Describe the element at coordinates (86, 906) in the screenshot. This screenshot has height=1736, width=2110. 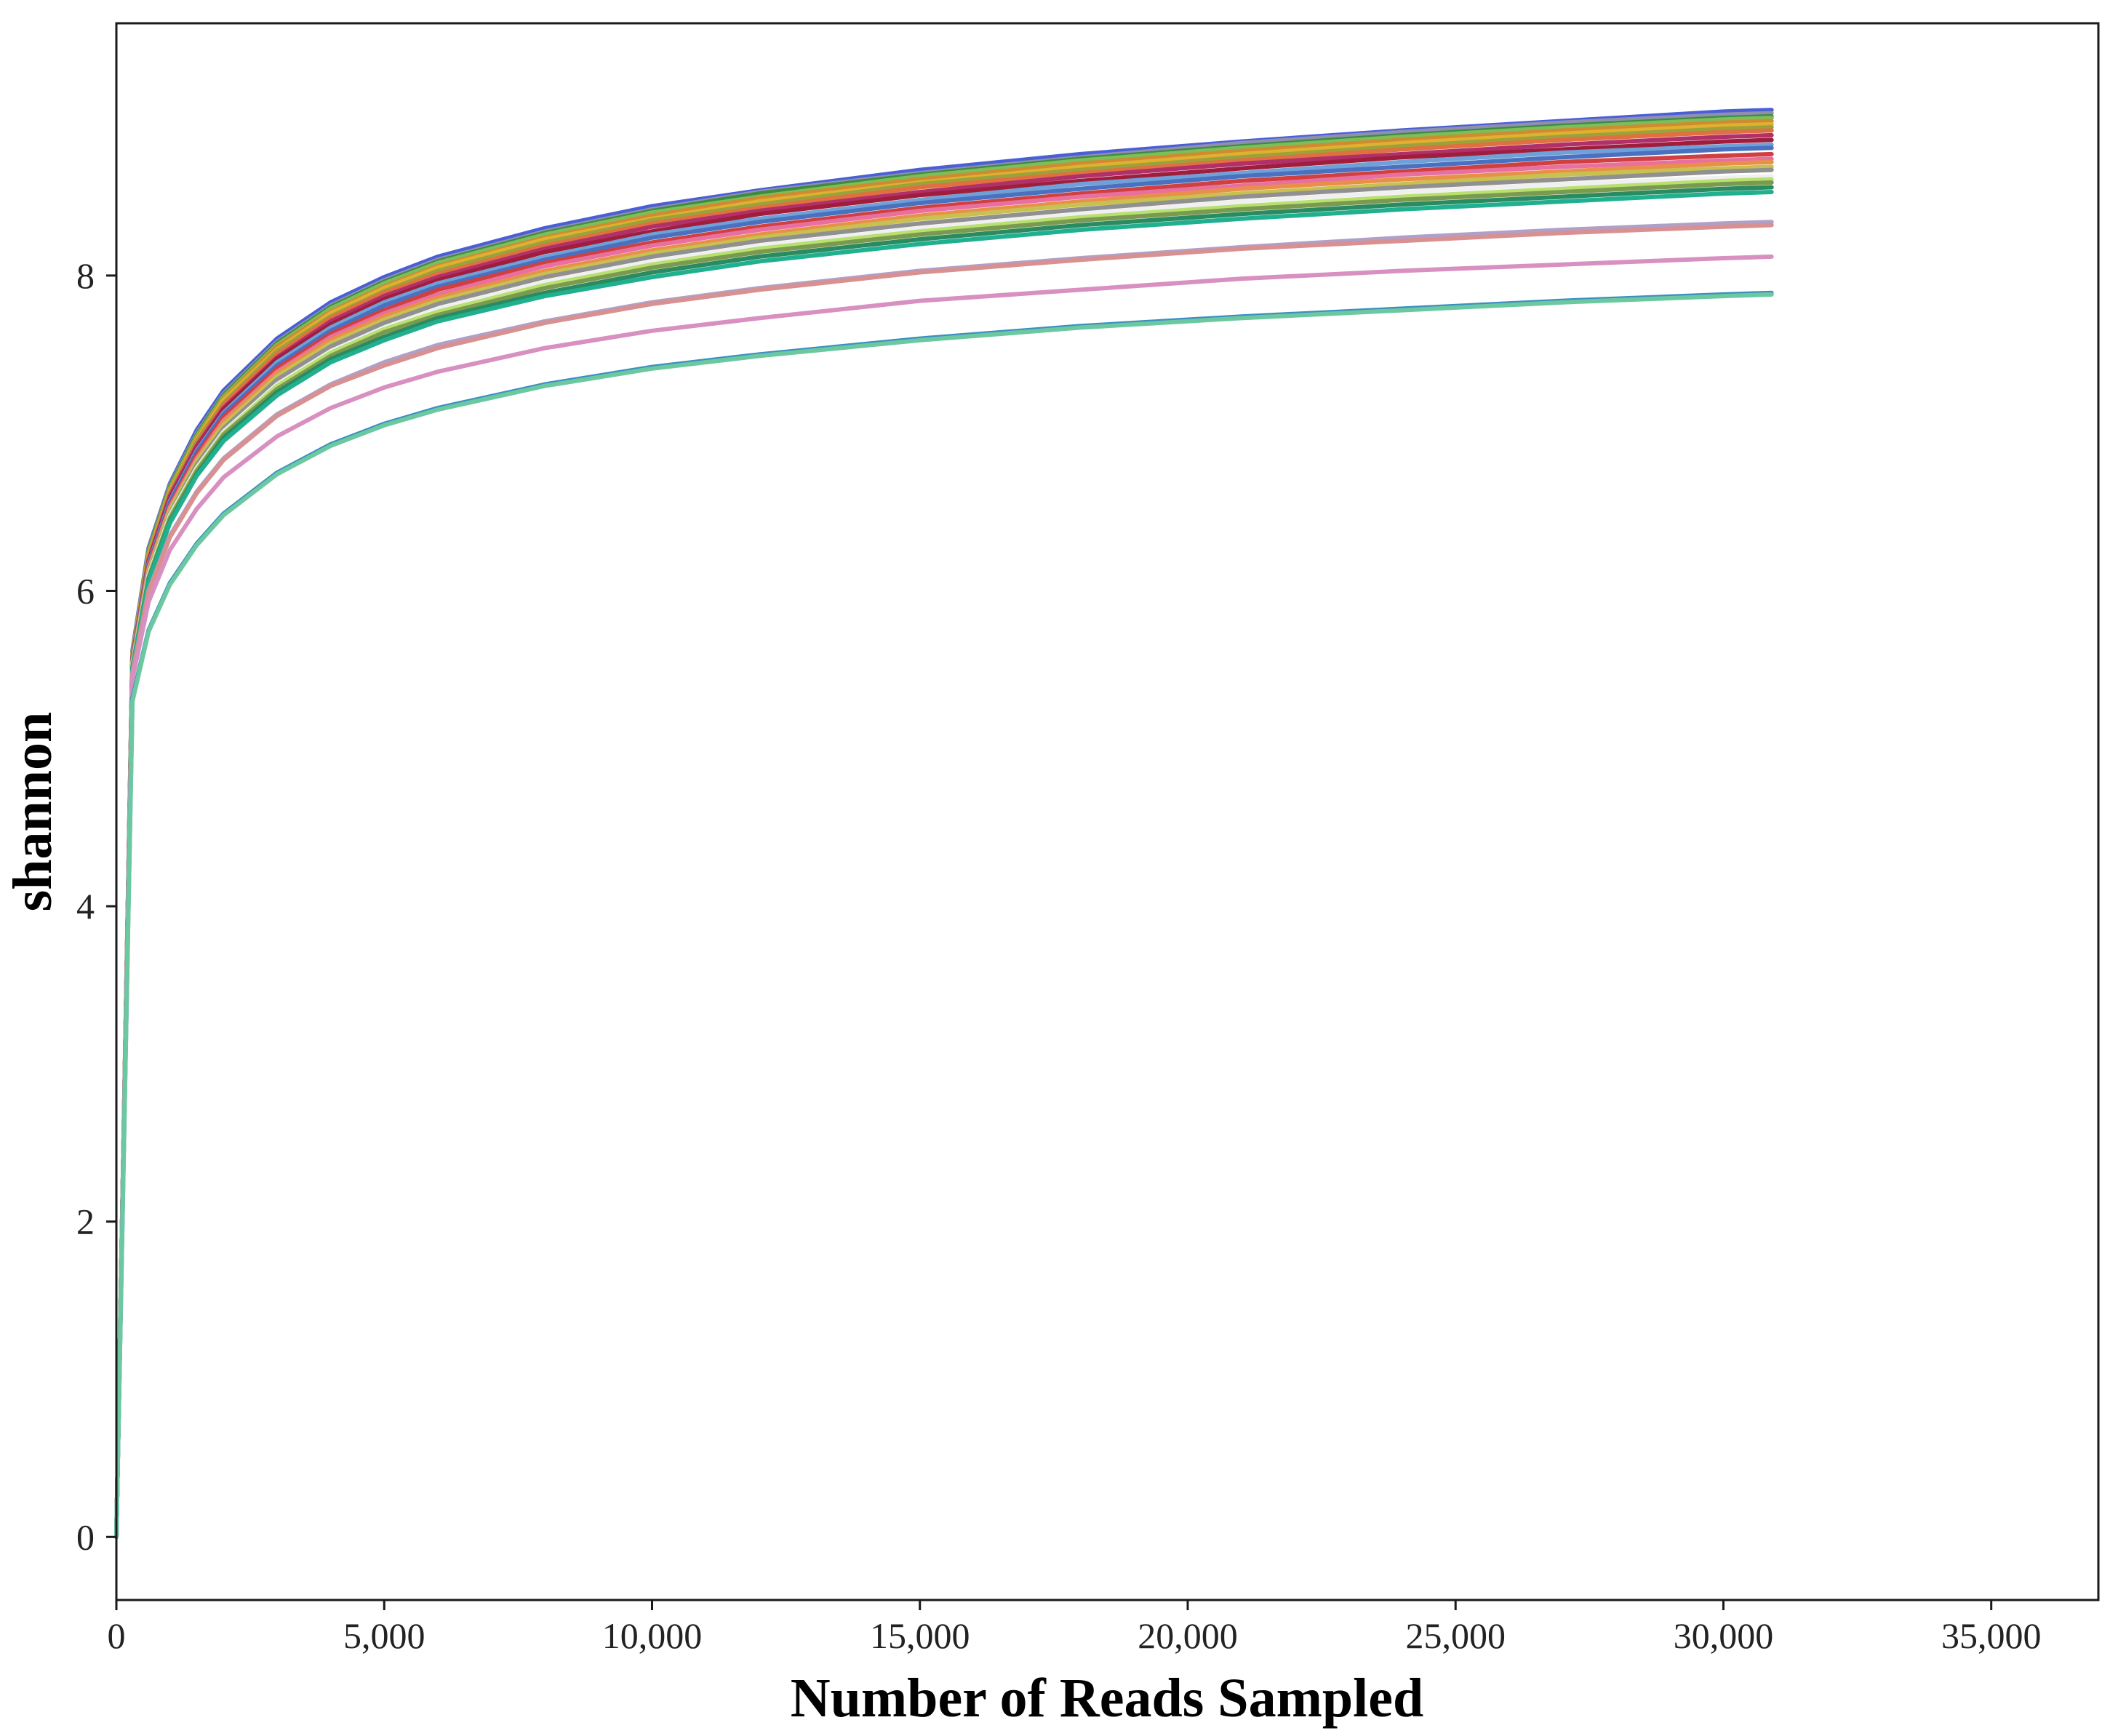
I see `y-tick-label: 4` at that location.